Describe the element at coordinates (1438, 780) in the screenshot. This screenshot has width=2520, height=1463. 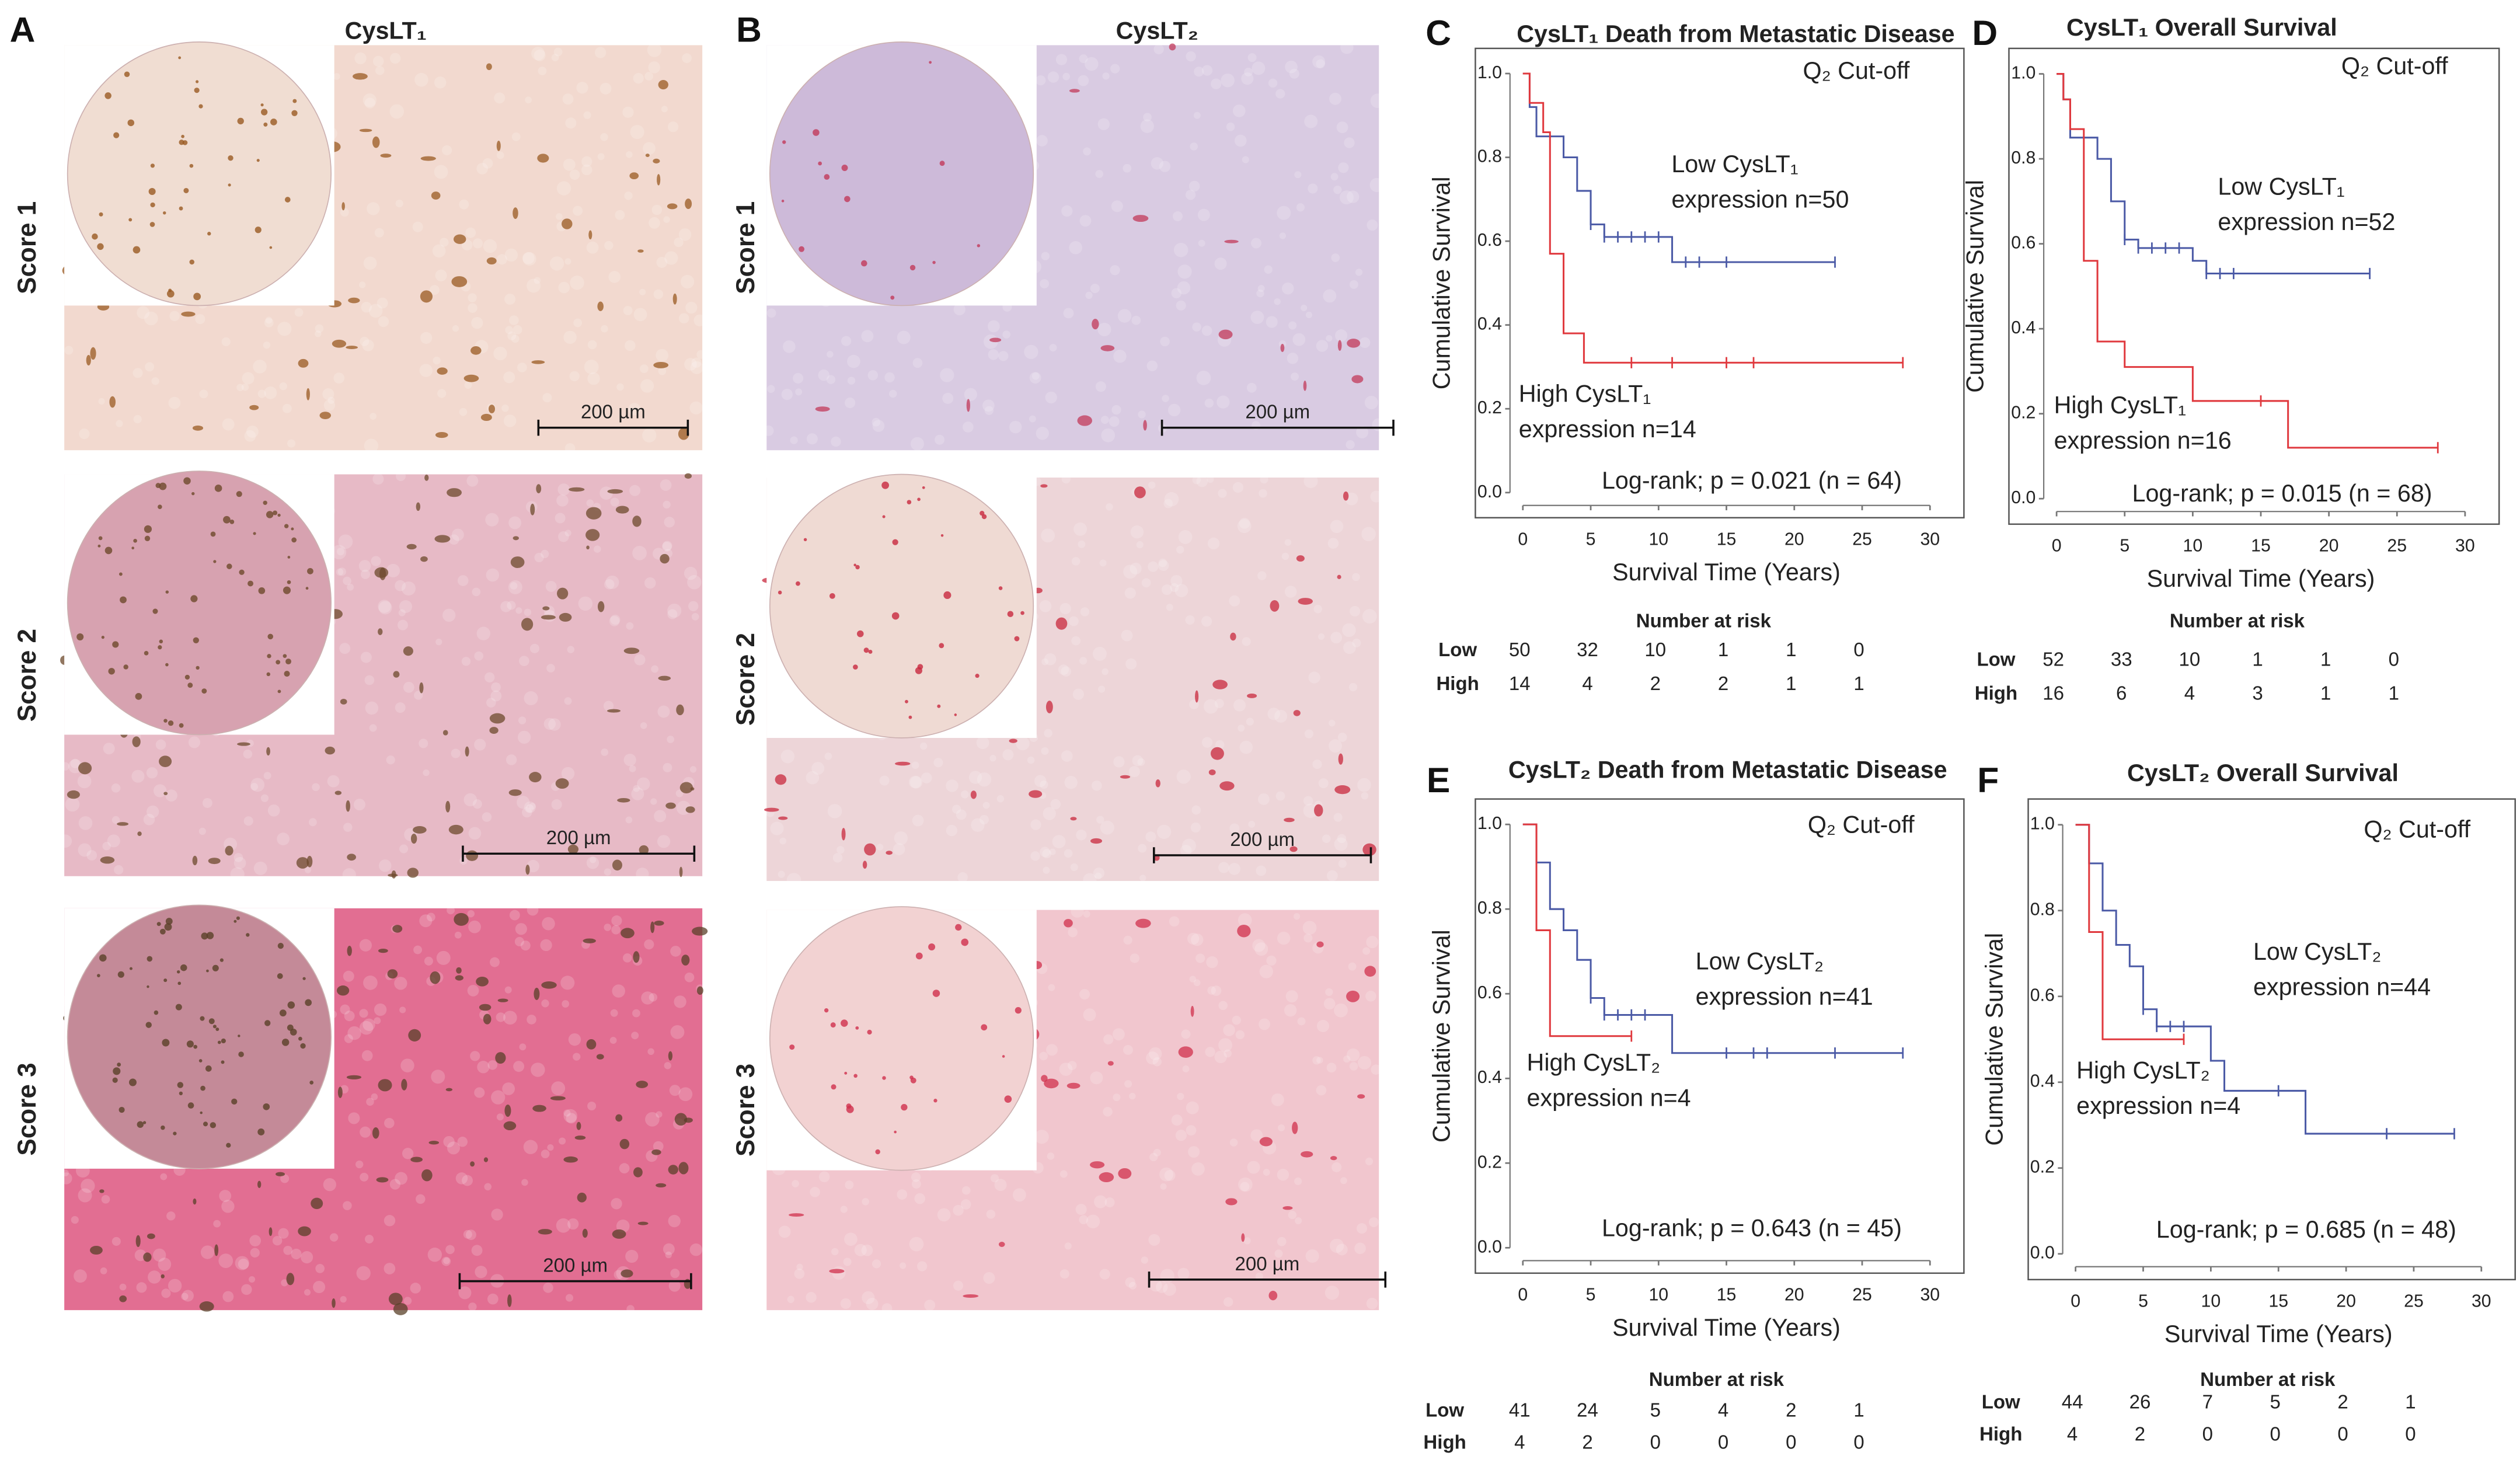
I see `panel-label: E` at that location.